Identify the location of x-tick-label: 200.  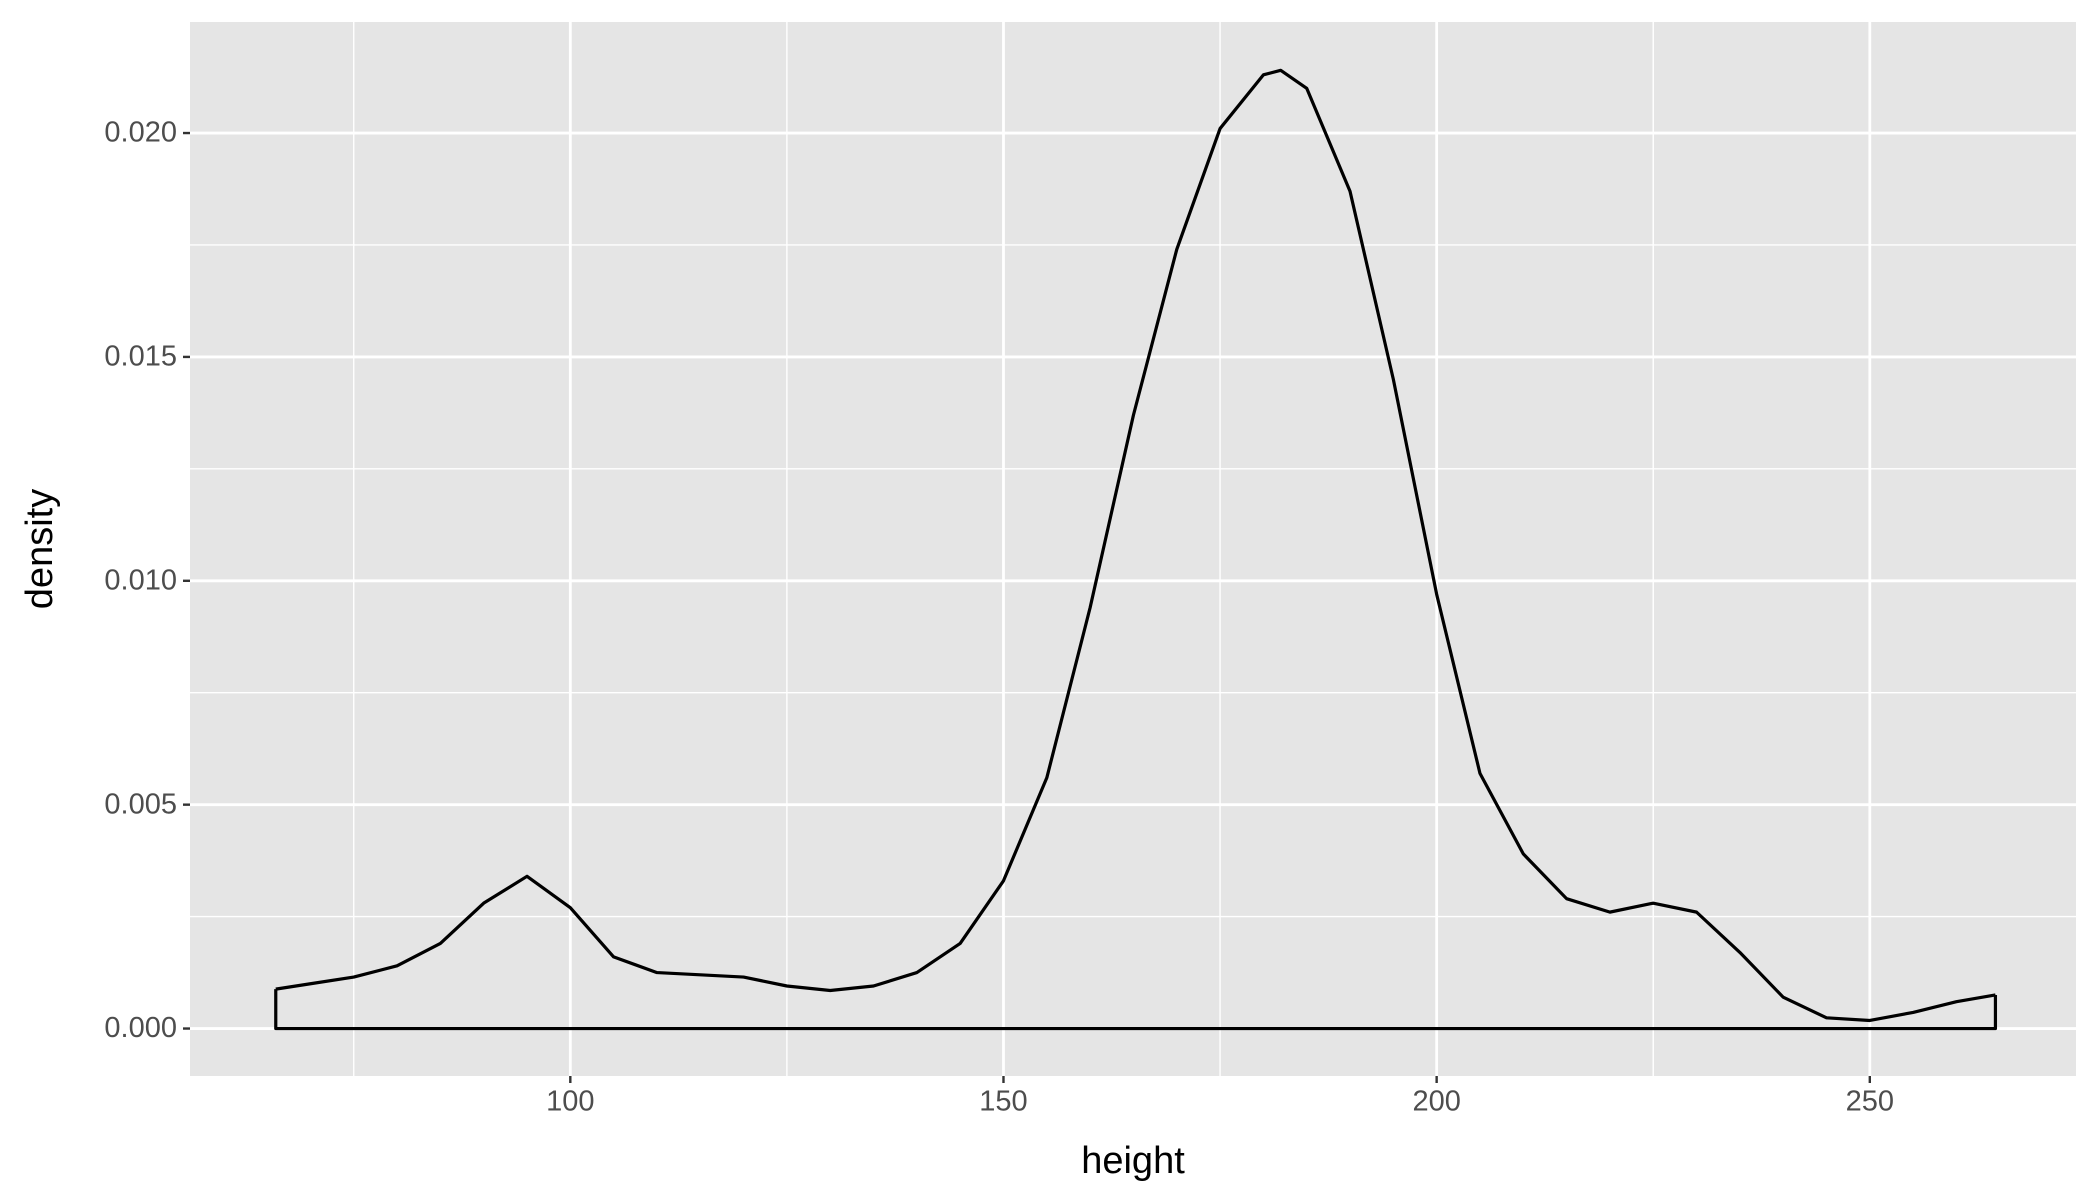
(1436, 1102).